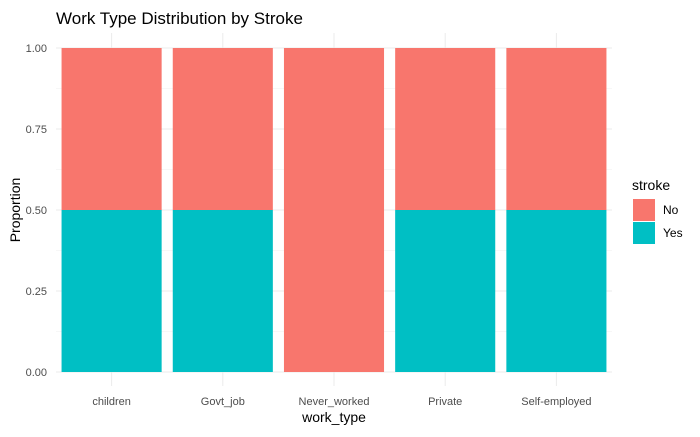 The height and width of the screenshot is (437, 700). Describe the element at coordinates (445, 402) in the screenshot. I see `x-tick-label: Private` at that location.